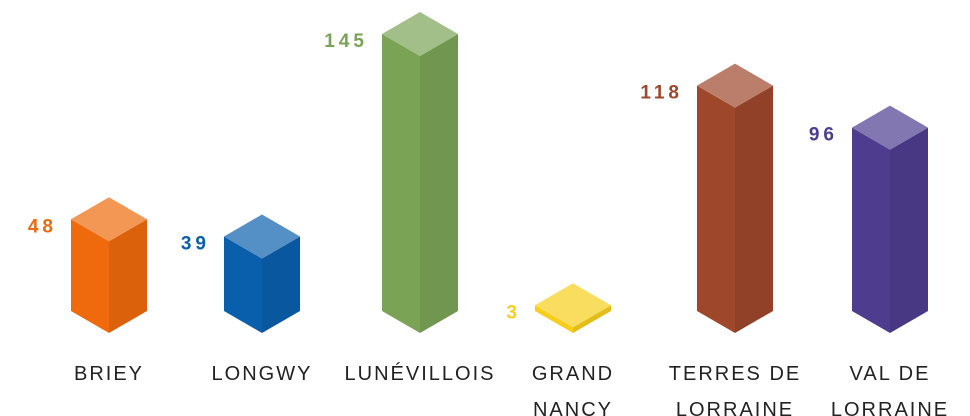 This screenshot has height=416, width=970. I want to click on value-label: 48, so click(42, 226).